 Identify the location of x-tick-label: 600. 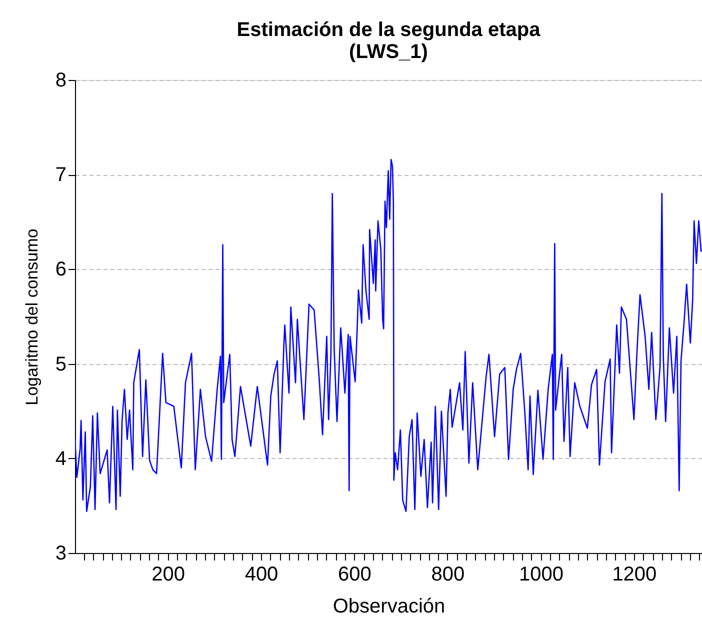
(355, 575).